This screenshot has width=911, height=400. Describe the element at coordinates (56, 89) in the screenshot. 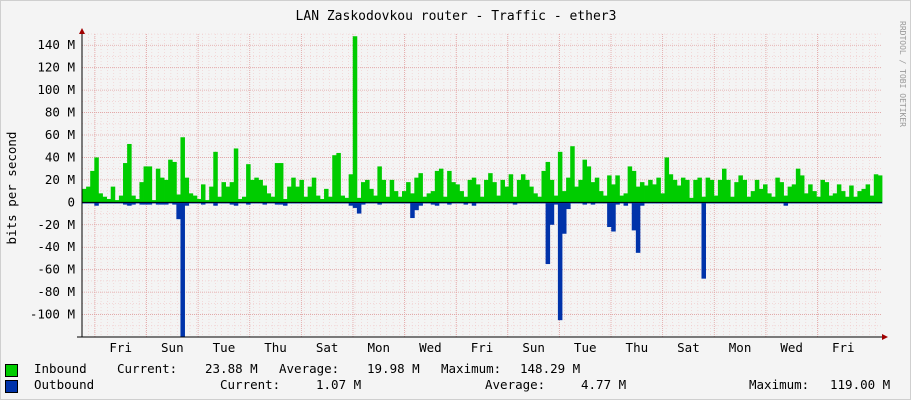

I see `y-tick-label: 100 M` at that location.